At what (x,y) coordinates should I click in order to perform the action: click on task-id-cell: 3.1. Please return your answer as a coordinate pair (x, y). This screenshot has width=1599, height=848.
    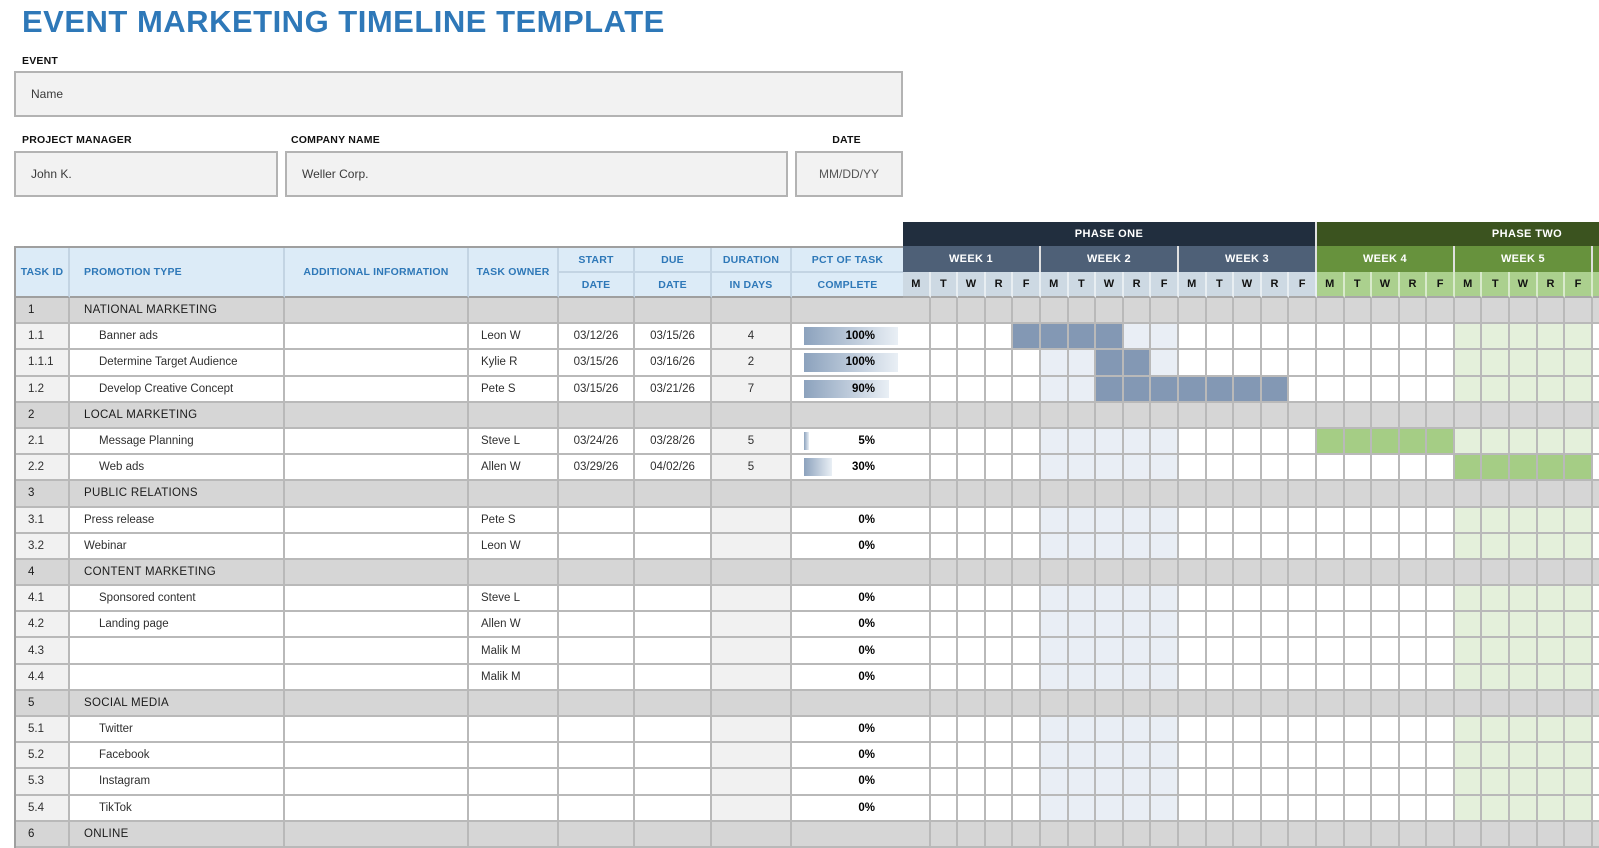
    Looking at the image, I should click on (43, 520).